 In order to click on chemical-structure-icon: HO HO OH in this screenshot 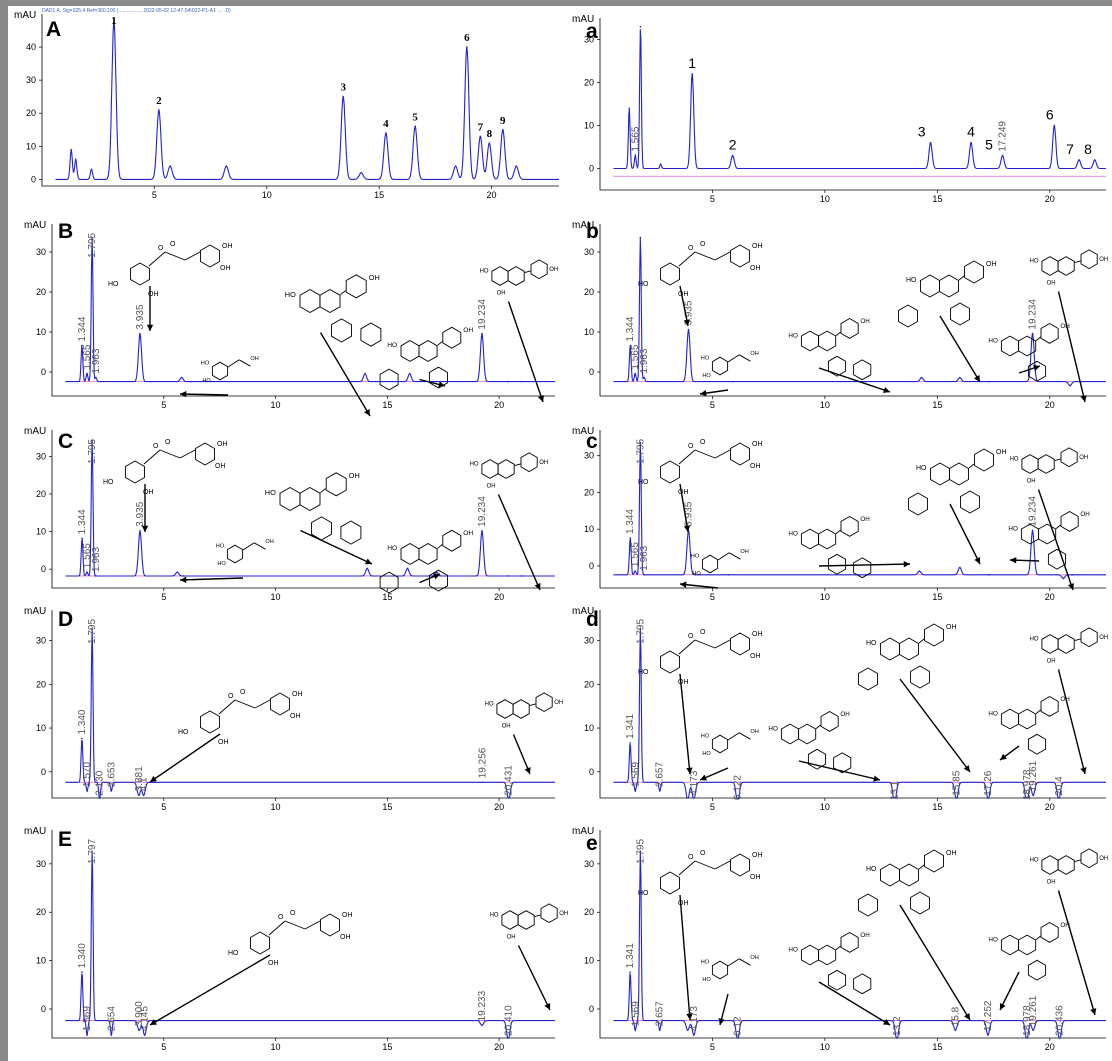, I will do `click(730, 743)`.